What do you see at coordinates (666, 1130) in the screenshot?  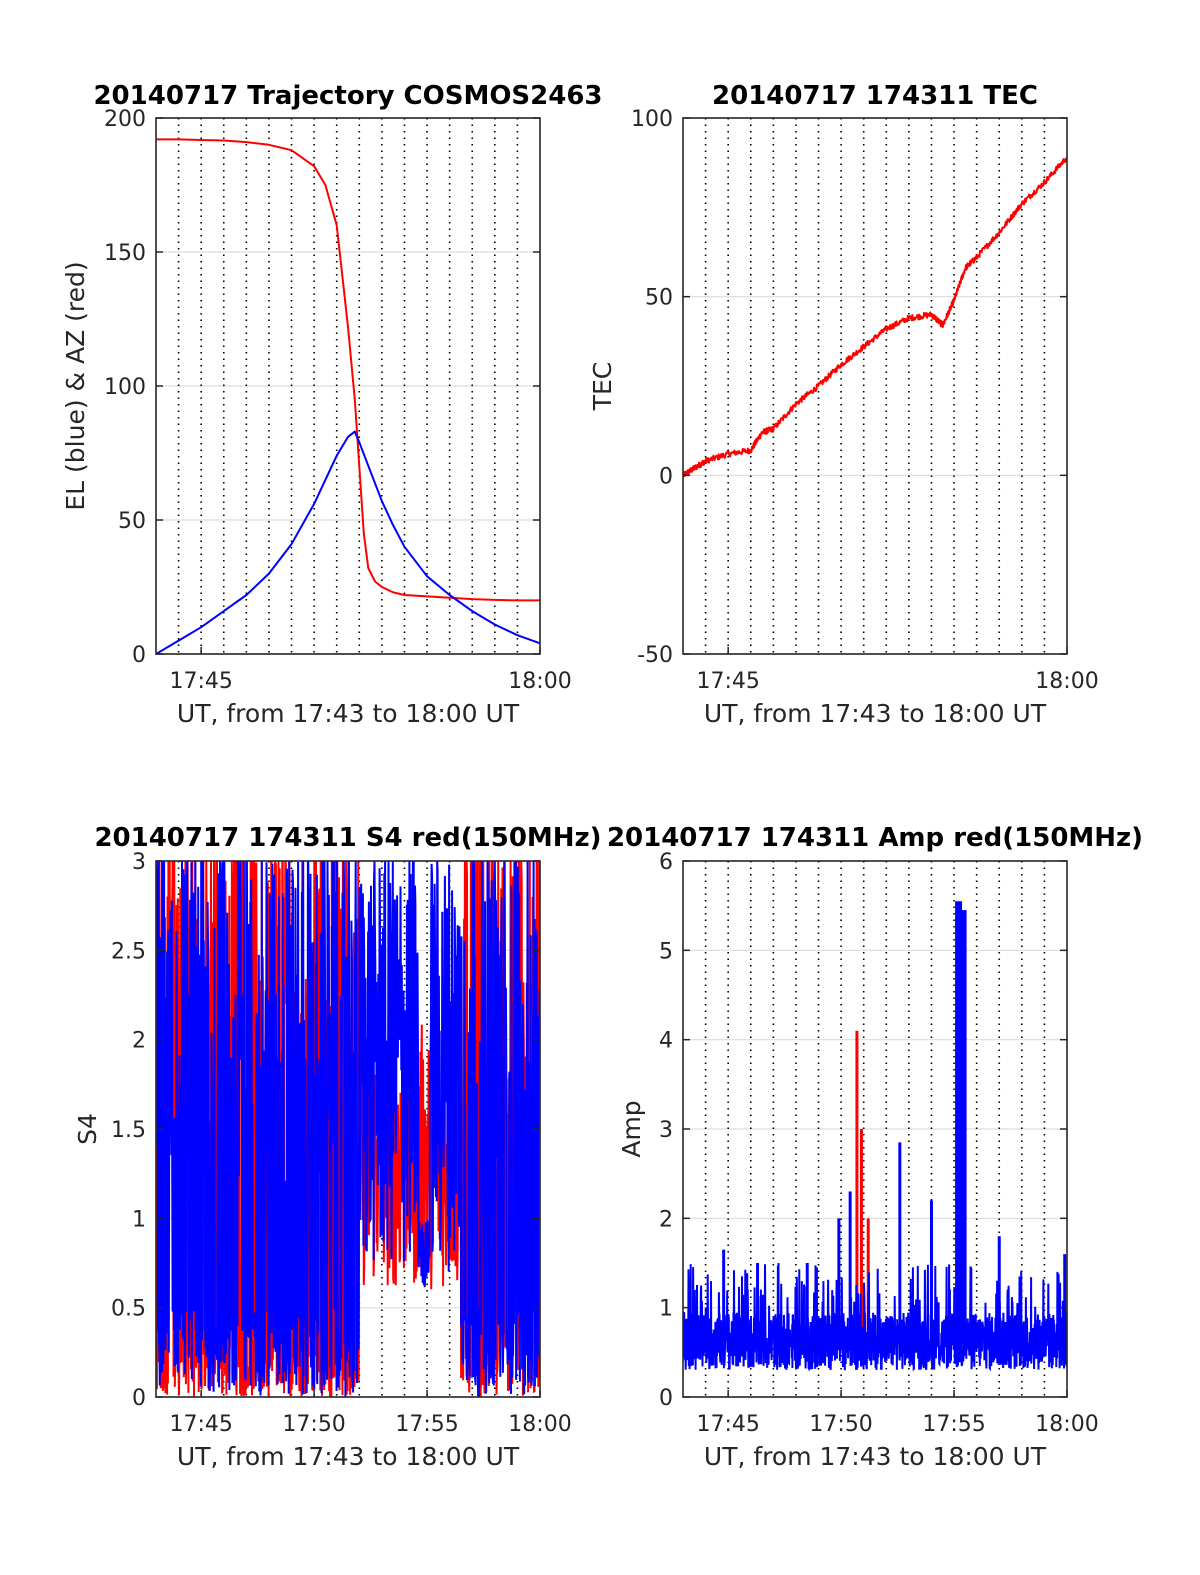 I see `ytick-label-amp-3: 3` at bounding box center [666, 1130].